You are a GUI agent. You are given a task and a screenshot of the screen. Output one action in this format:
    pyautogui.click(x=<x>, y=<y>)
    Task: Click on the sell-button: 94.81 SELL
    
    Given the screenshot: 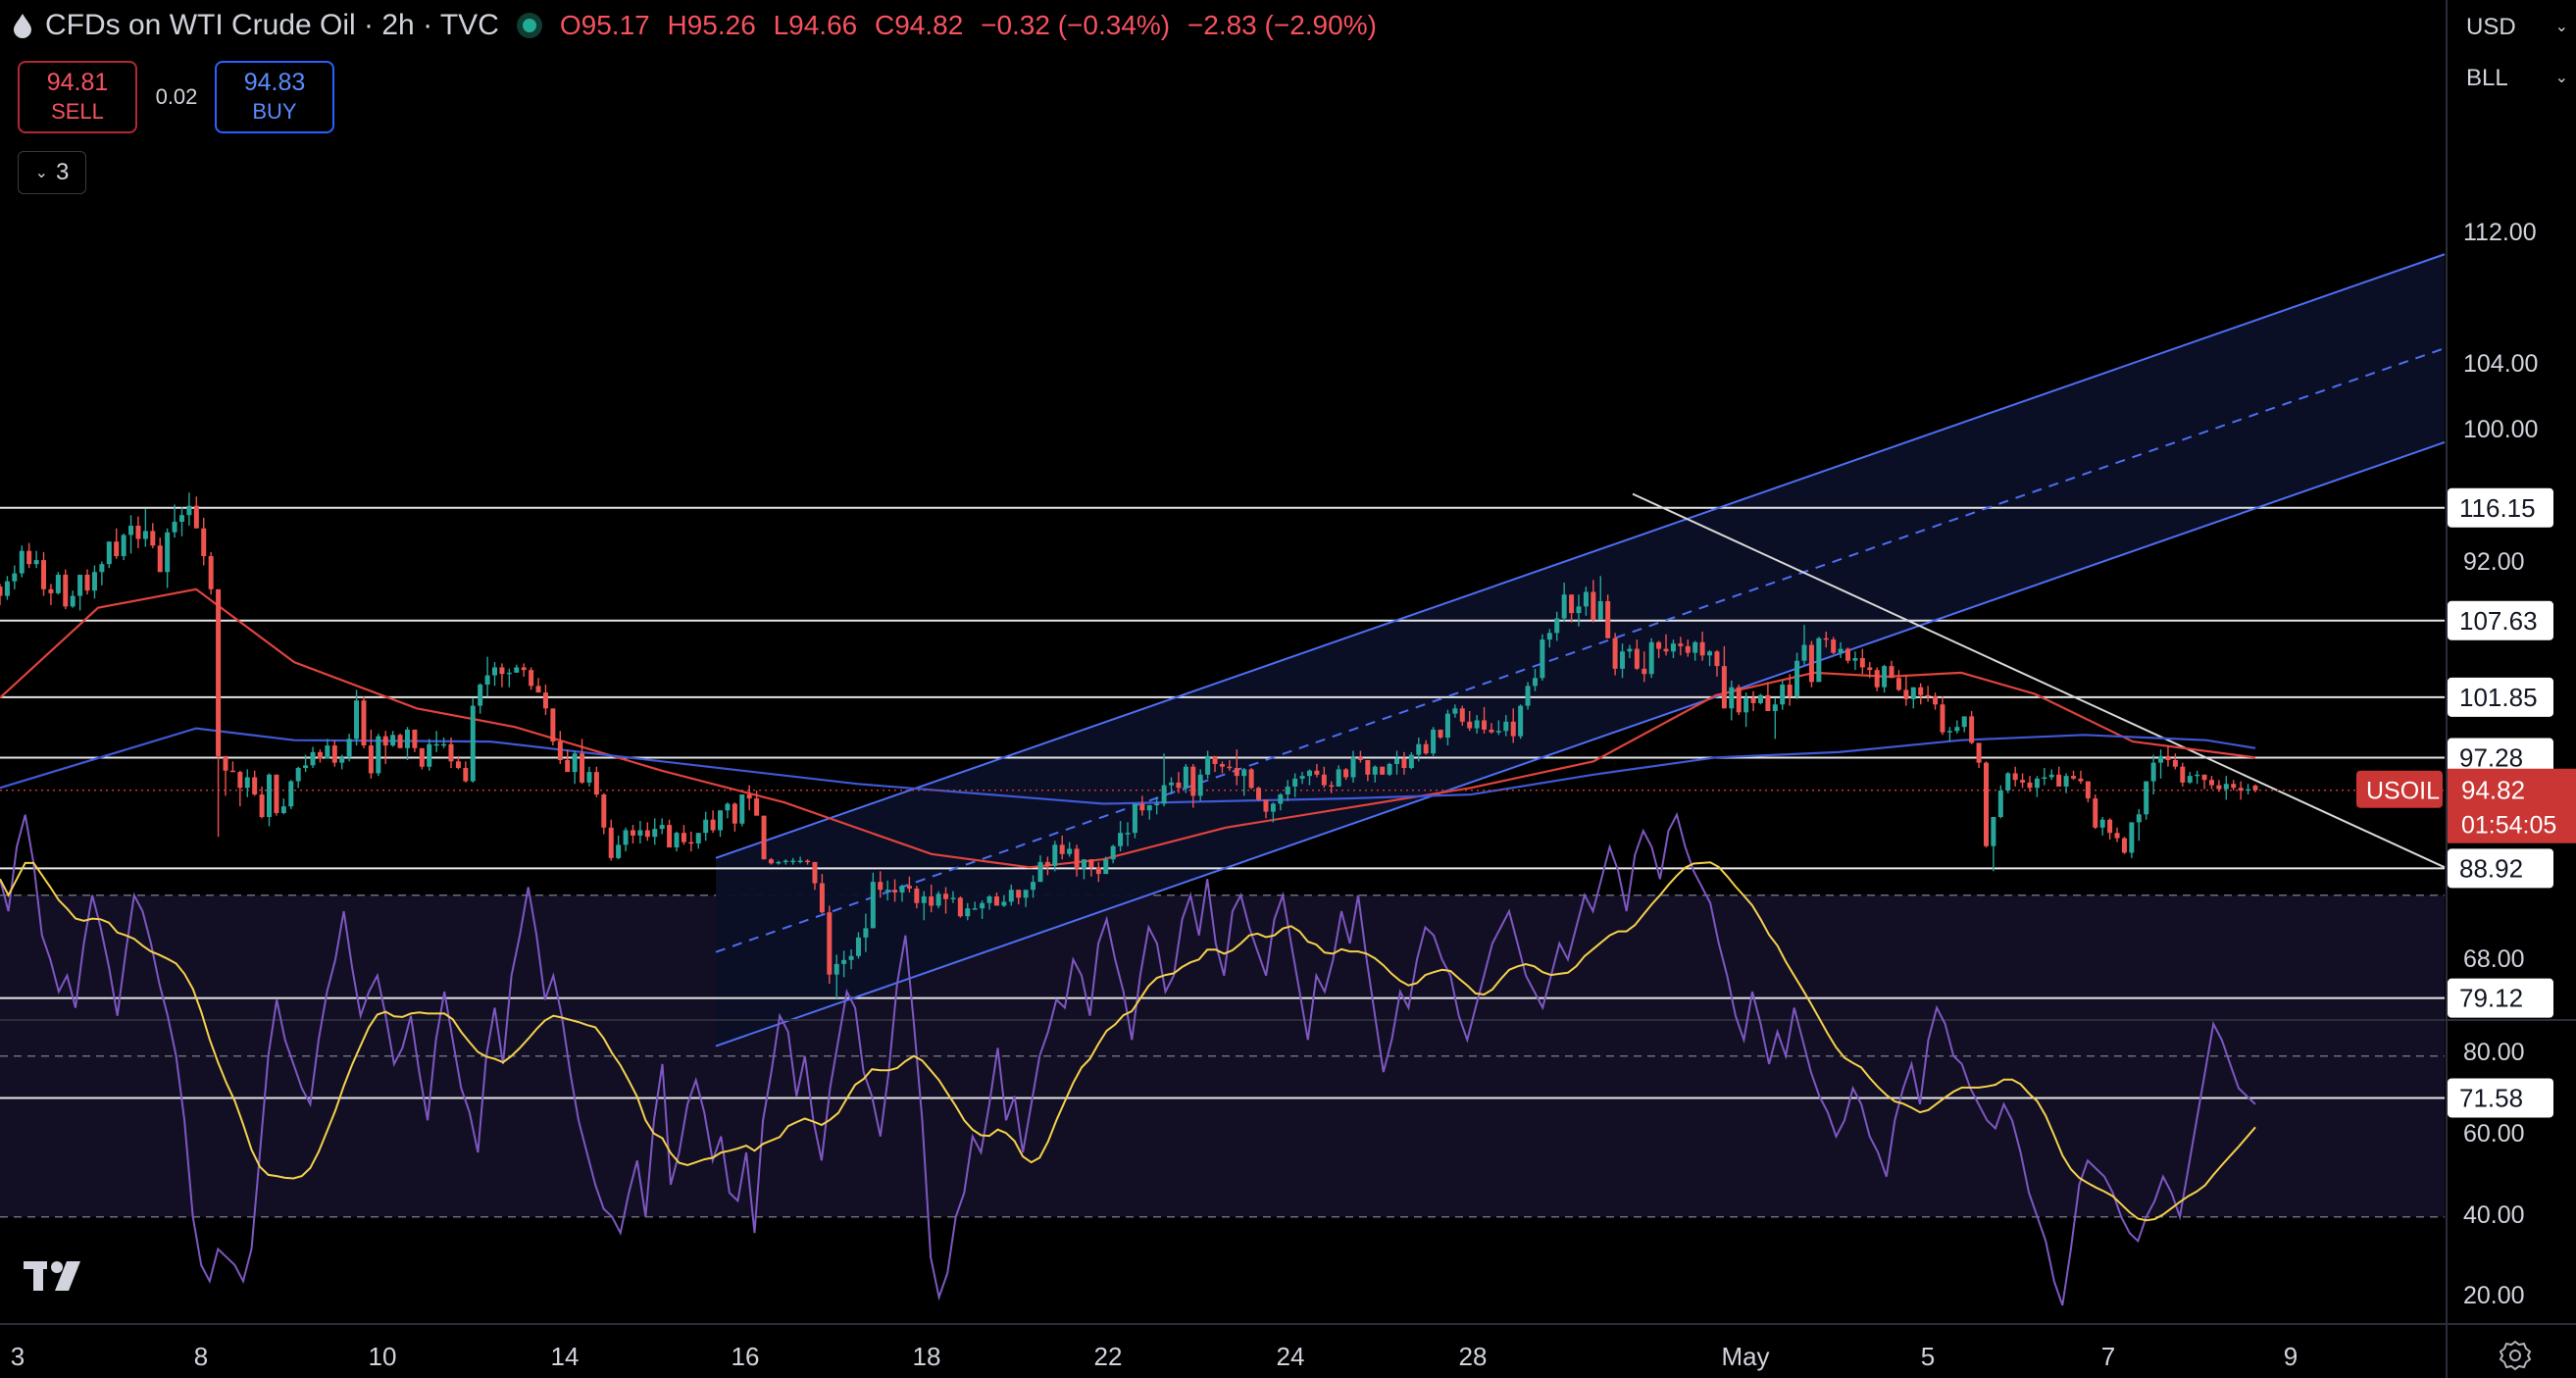 What is the action you would take?
    pyautogui.click(x=78, y=97)
    